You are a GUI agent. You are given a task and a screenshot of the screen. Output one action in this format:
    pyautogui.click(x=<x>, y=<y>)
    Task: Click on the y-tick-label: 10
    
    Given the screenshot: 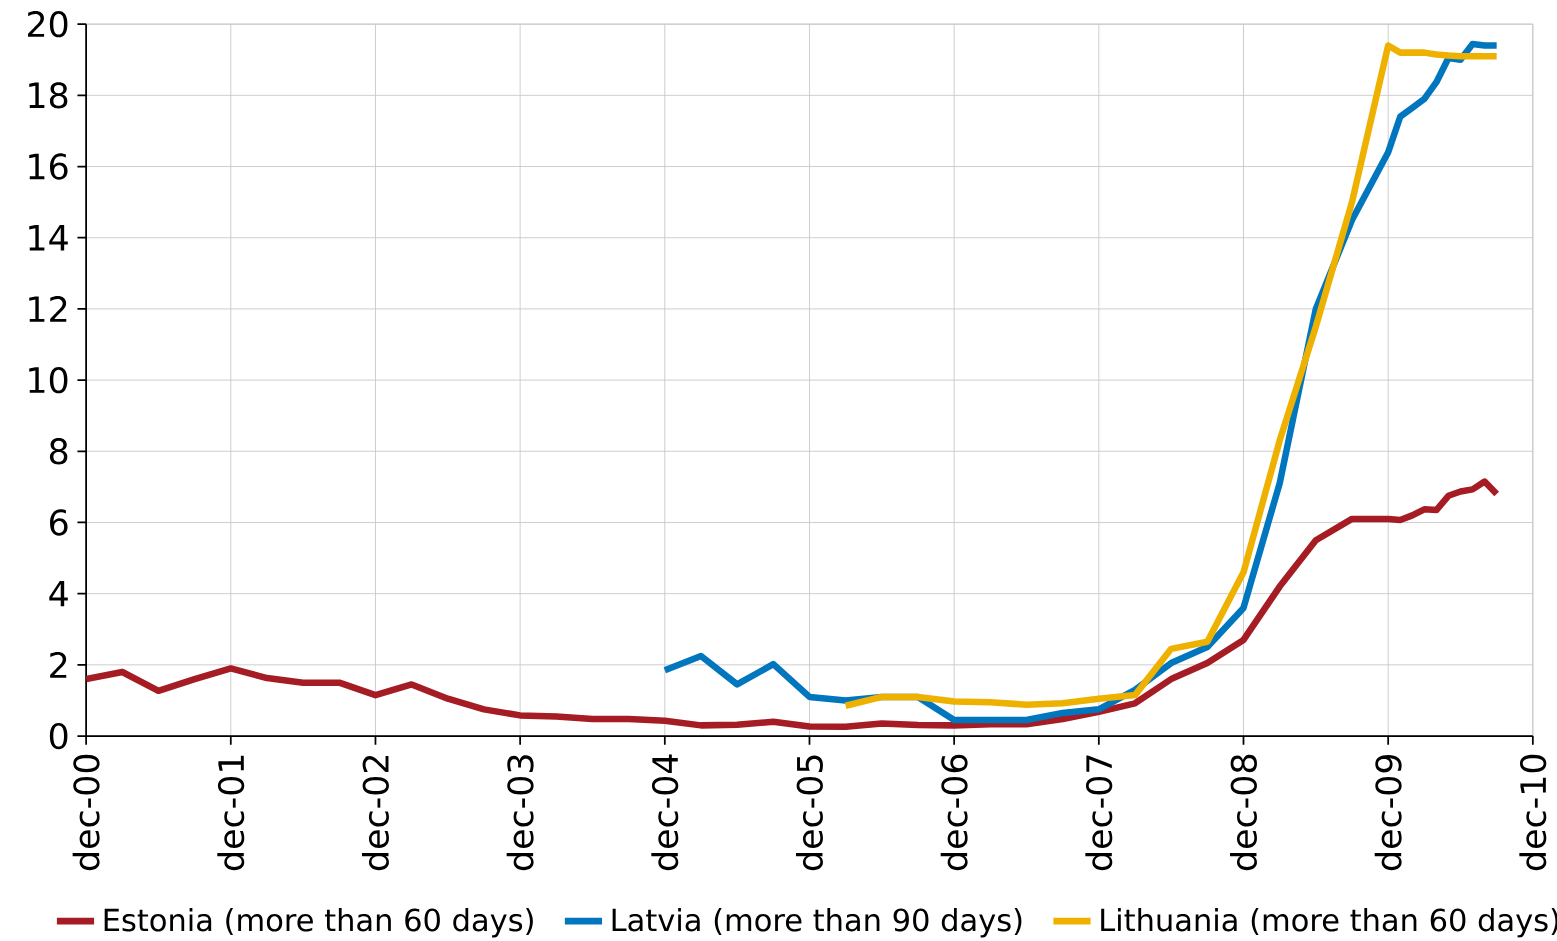 What is the action you would take?
    pyautogui.click(x=48, y=380)
    